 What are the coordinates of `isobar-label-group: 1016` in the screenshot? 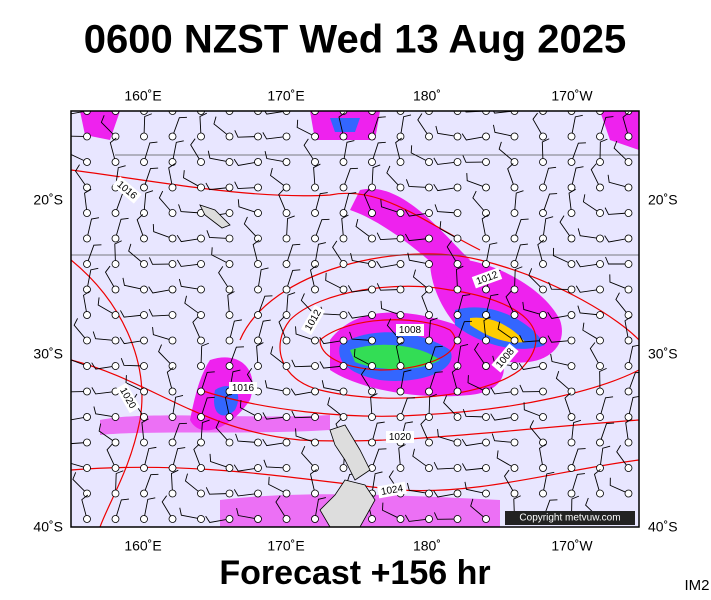 It's located at (243, 388).